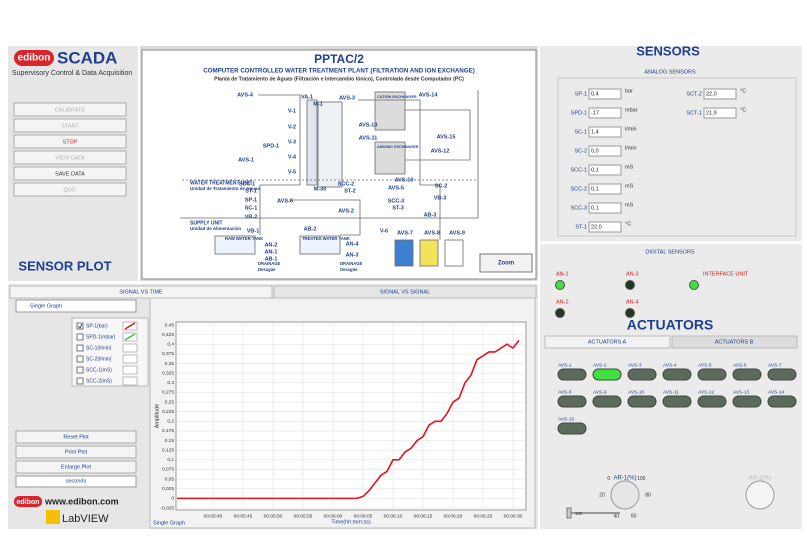 The height and width of the screenshot is (538, 807). Describe the element at coordinates (457, 233) in the screenshot. I see `diagram-label: AVS-9` at that location.